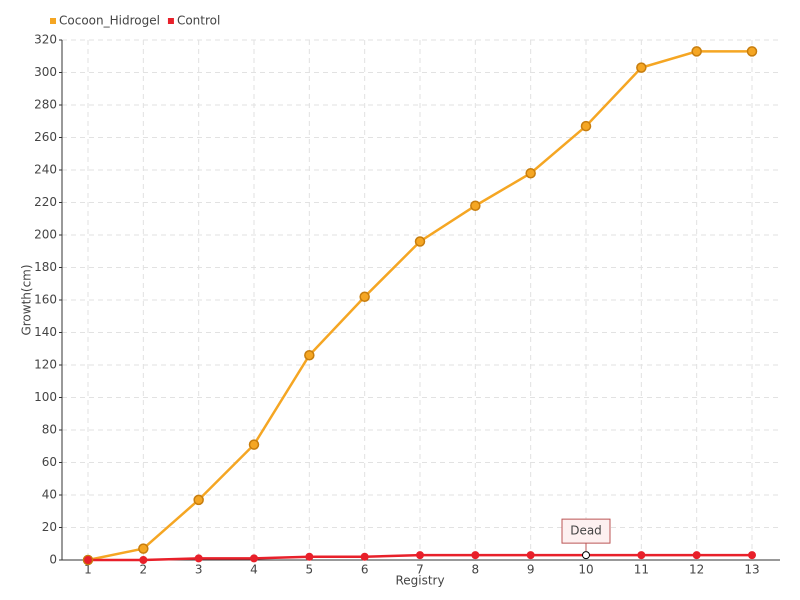  What do you see at coordinates (531, 570) in the screenshot?
I see `x-tick-label: 9` at bounding box center [531, 570].